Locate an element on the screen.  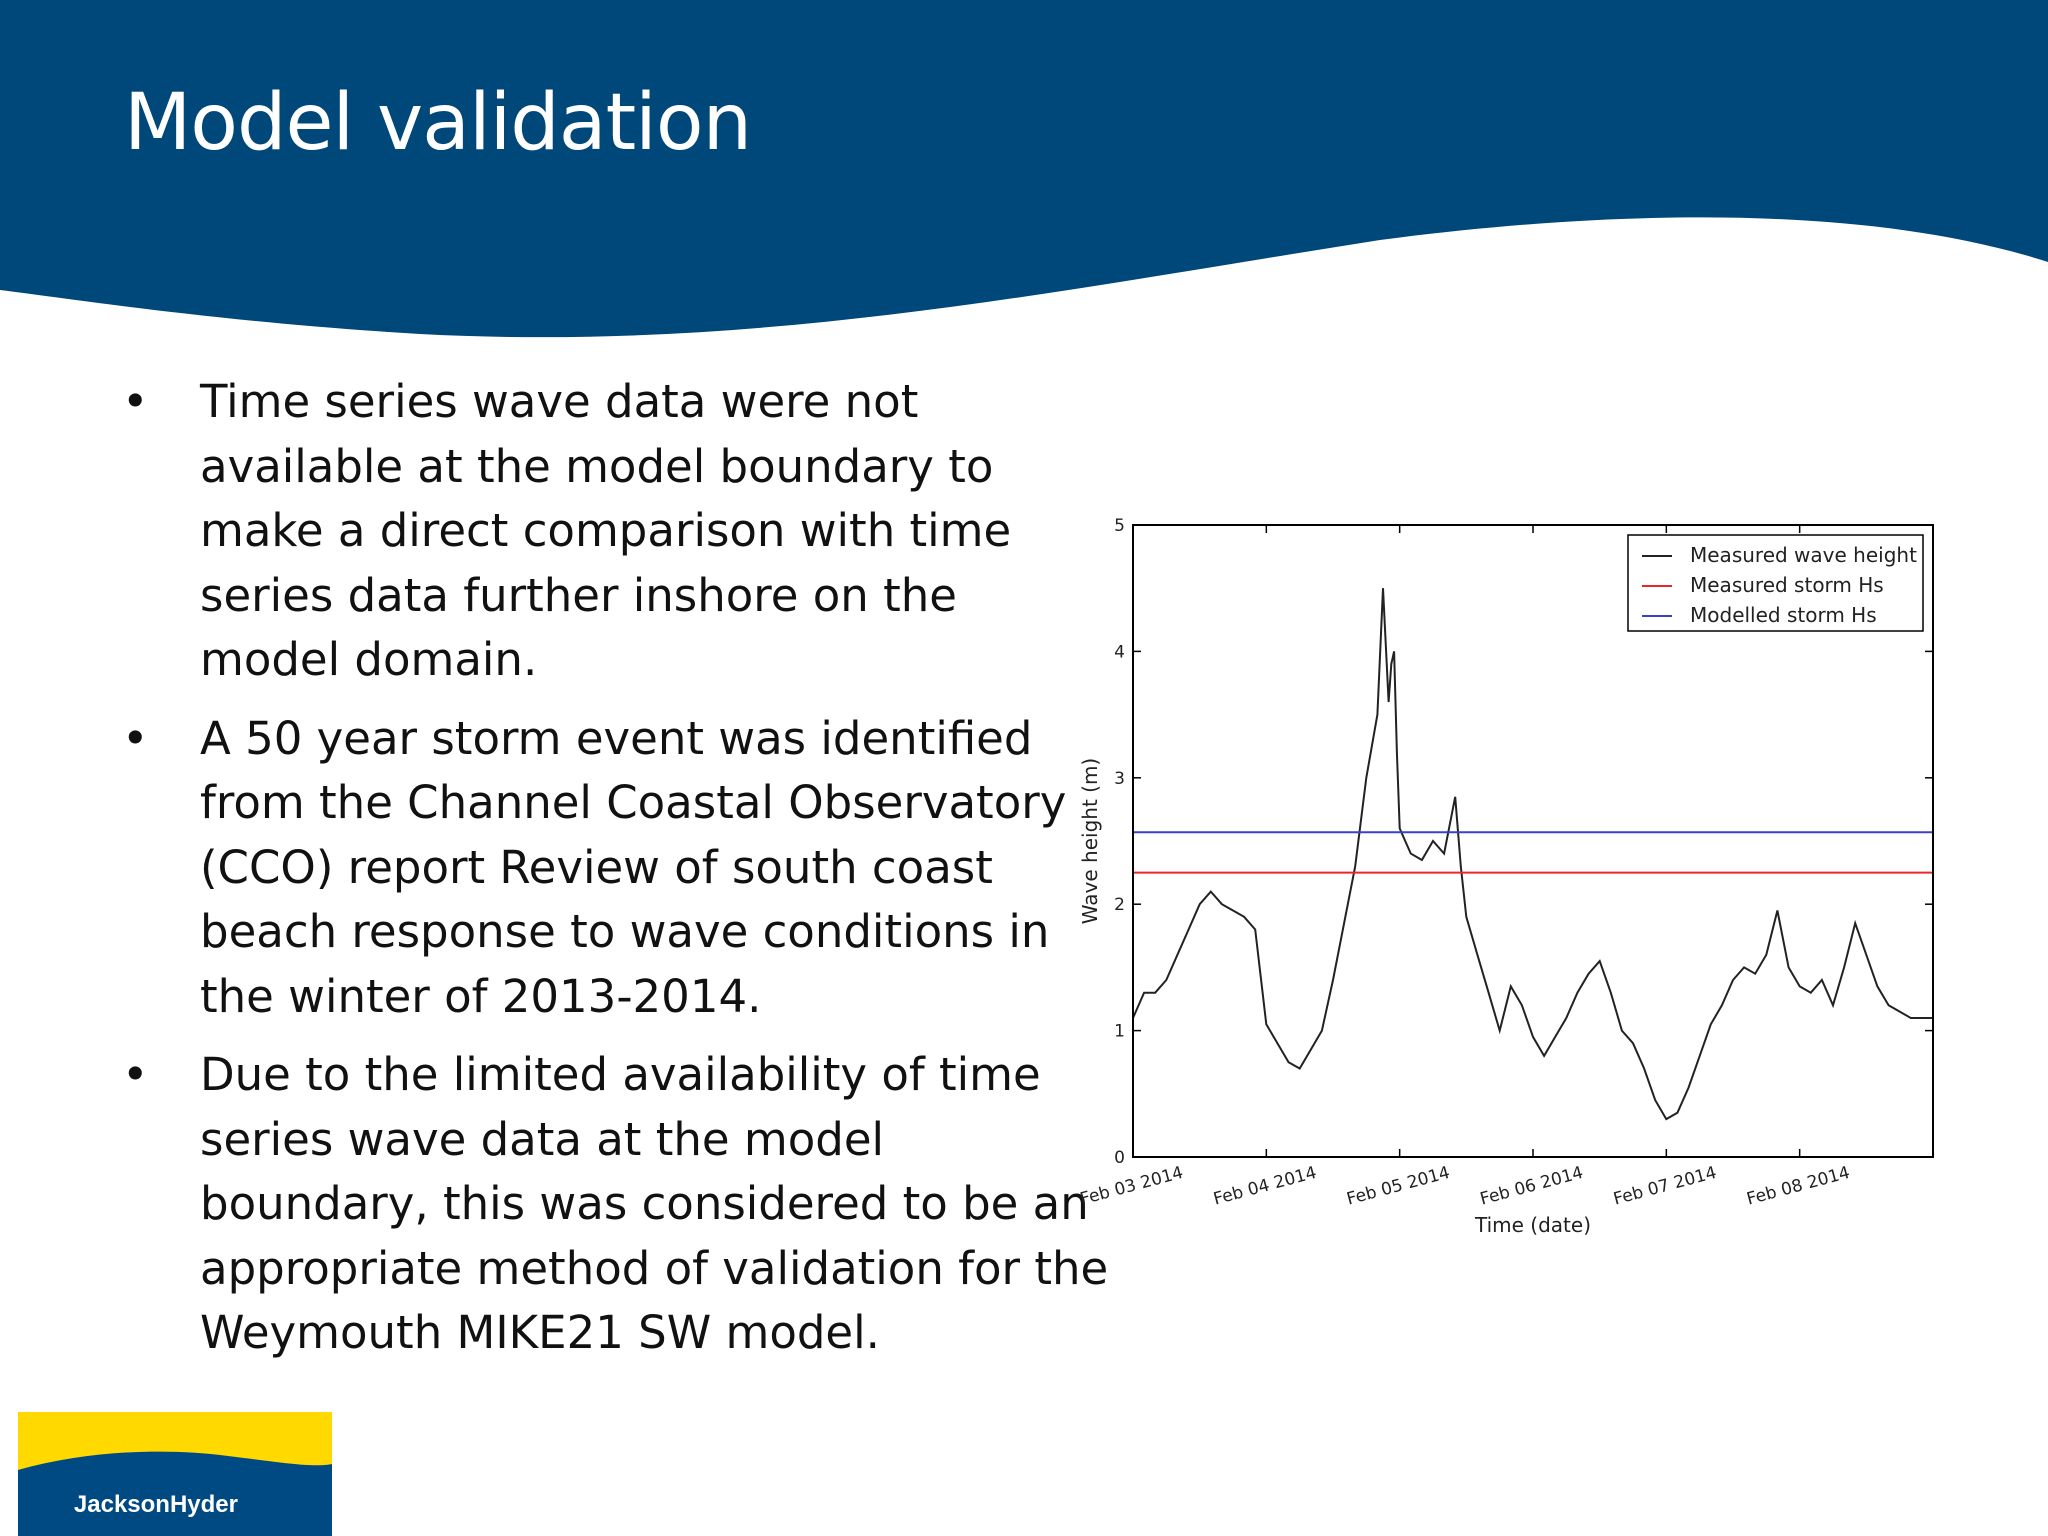
x-tick-label: Feb 03 2014 is located at coordinates (1131, 1186).